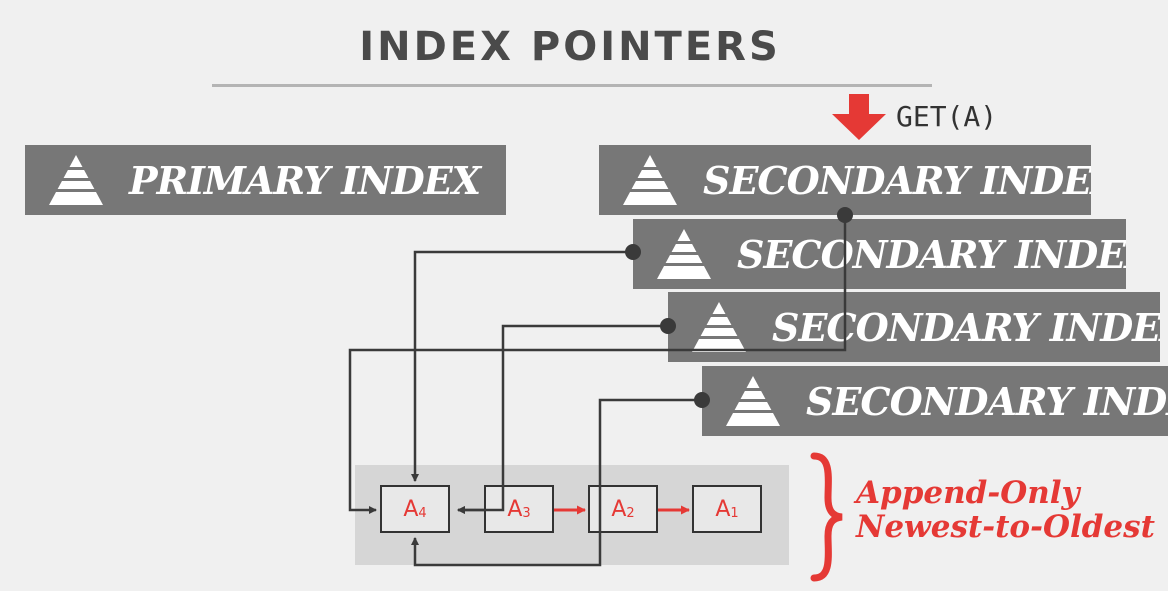  I want to click on title-divider, so click(572, 85).